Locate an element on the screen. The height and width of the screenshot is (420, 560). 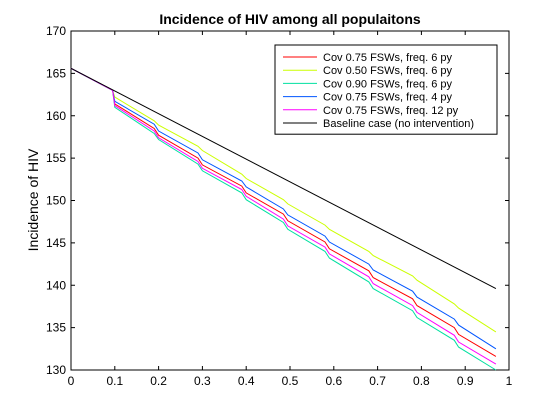
y-tick-label: 155 is located at coordinates (56, 158).